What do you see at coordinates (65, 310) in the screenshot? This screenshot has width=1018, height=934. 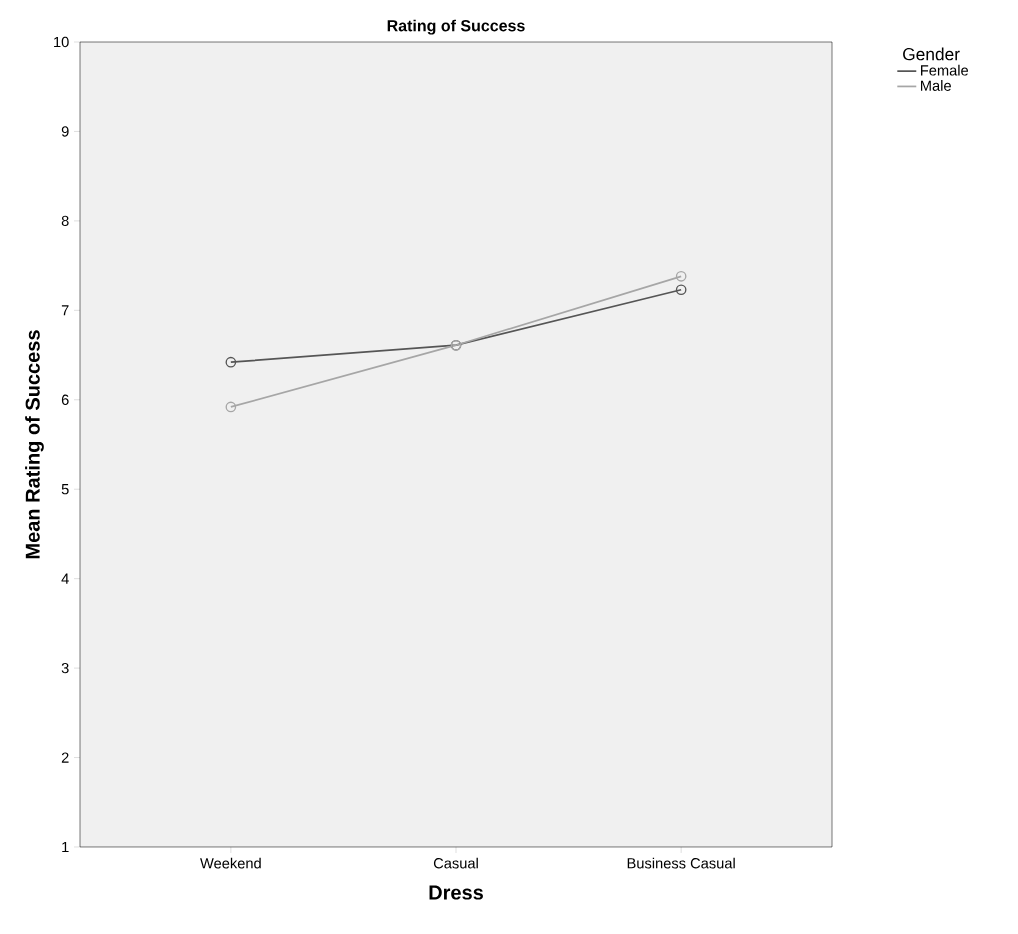 I see `y-tick-label: 7` at bounding box center [65, 310].